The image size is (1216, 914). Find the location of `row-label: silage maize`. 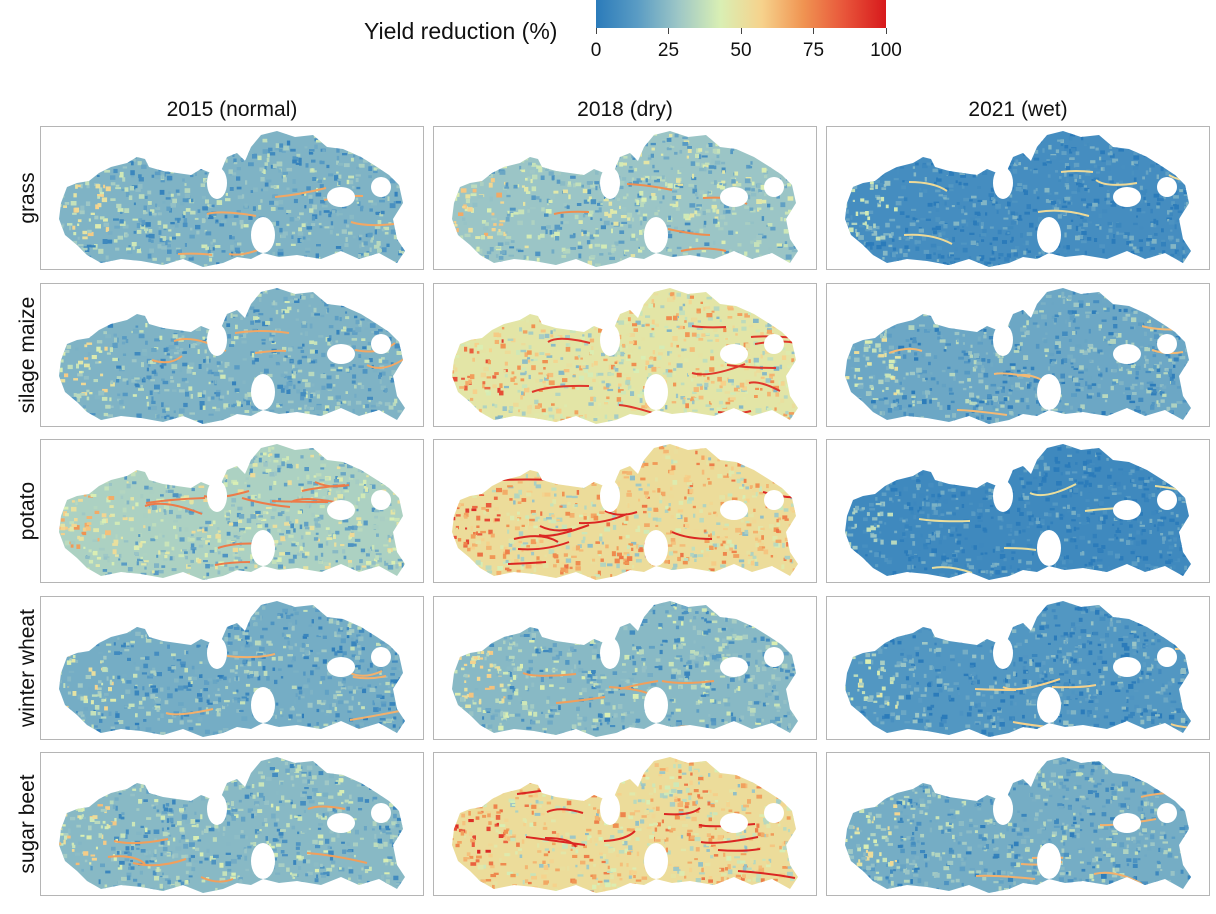

row-label: silage maize is located at coordinates (27, 355).